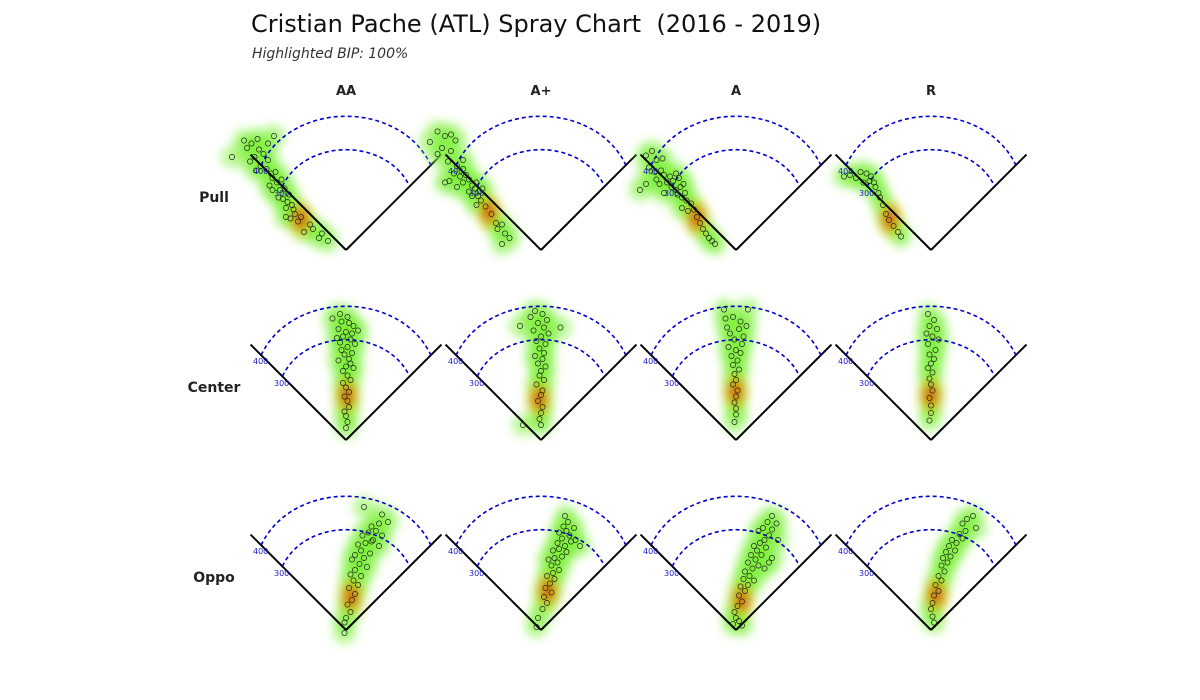  Describe the element at coordinates (930, 183) in the screenshot. I see `panel-pull-r: 400 300` at that location.